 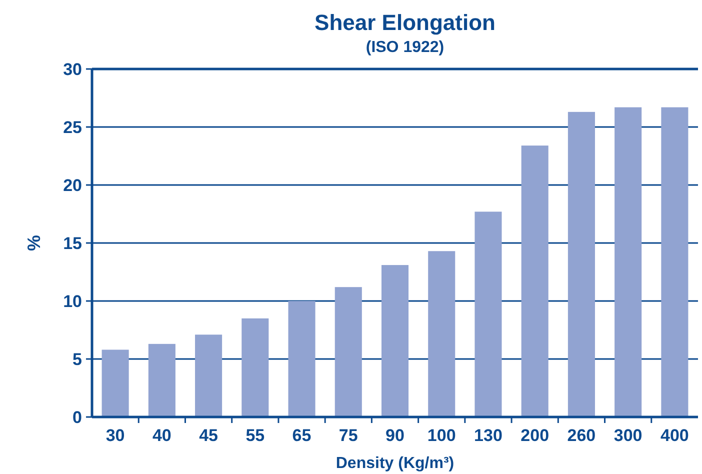 What do you see at coordinates (72, 69) in the screenshot?
I see `y-tick-label: 30` at bounding box center [72, 69].